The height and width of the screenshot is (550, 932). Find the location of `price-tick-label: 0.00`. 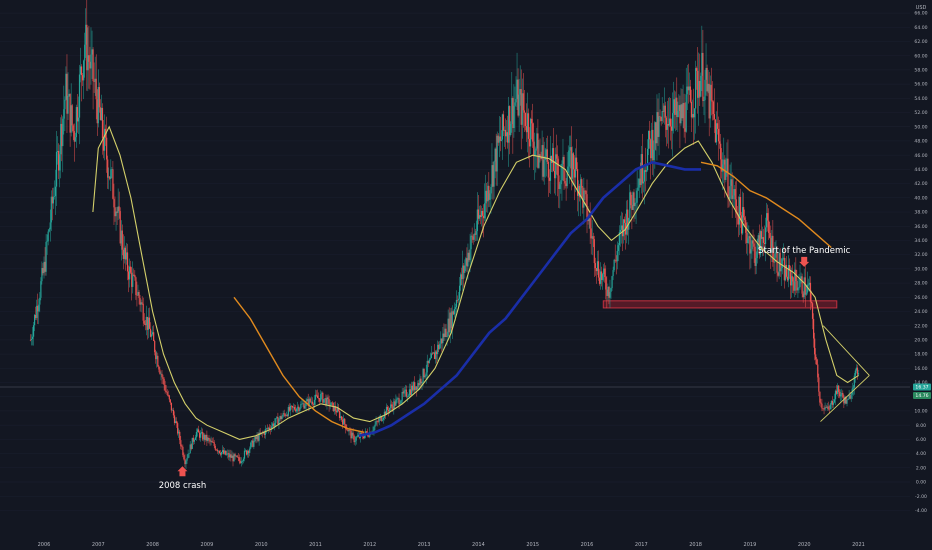

price-tick-label: 0.00 is located at coordinates (921, 483).